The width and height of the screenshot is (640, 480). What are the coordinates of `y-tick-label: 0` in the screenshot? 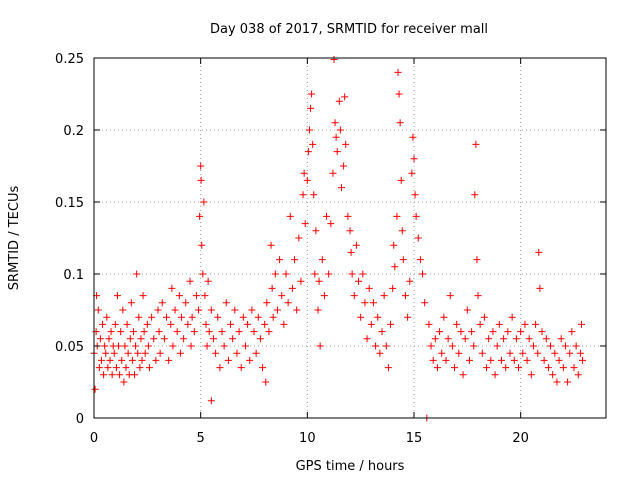 It's located at (80, 419).